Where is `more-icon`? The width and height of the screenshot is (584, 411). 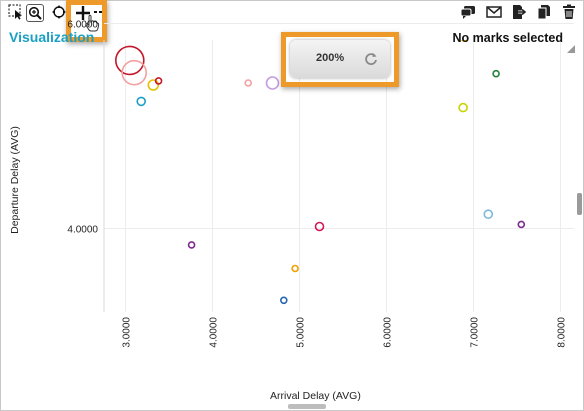
more-icon is located at coordinates (98, 12).